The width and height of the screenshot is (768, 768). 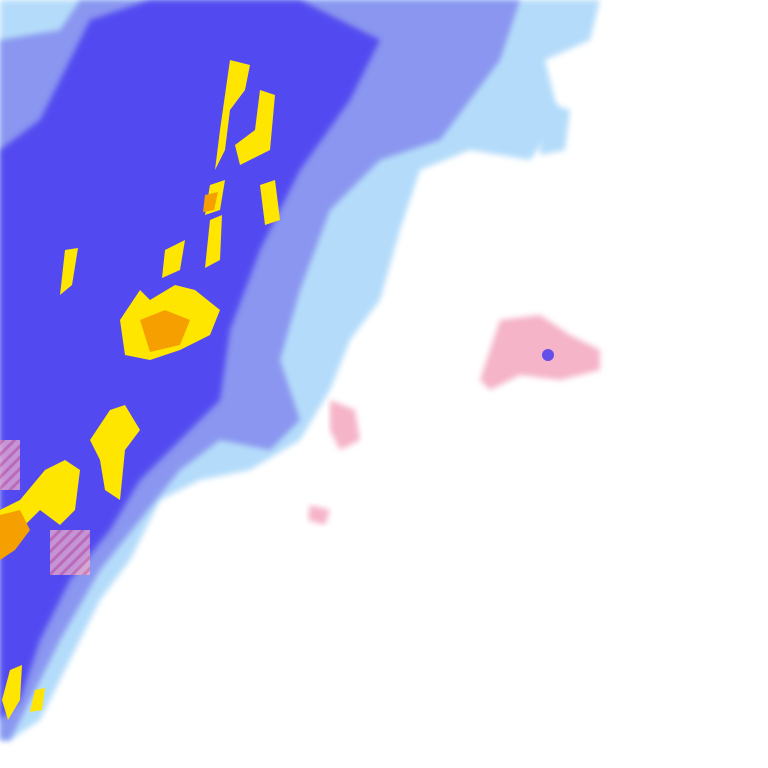 What do you see at coordinates (555, 127) in the screenshot?
I see `light-precip-patch` at bounding box center [555, 127].